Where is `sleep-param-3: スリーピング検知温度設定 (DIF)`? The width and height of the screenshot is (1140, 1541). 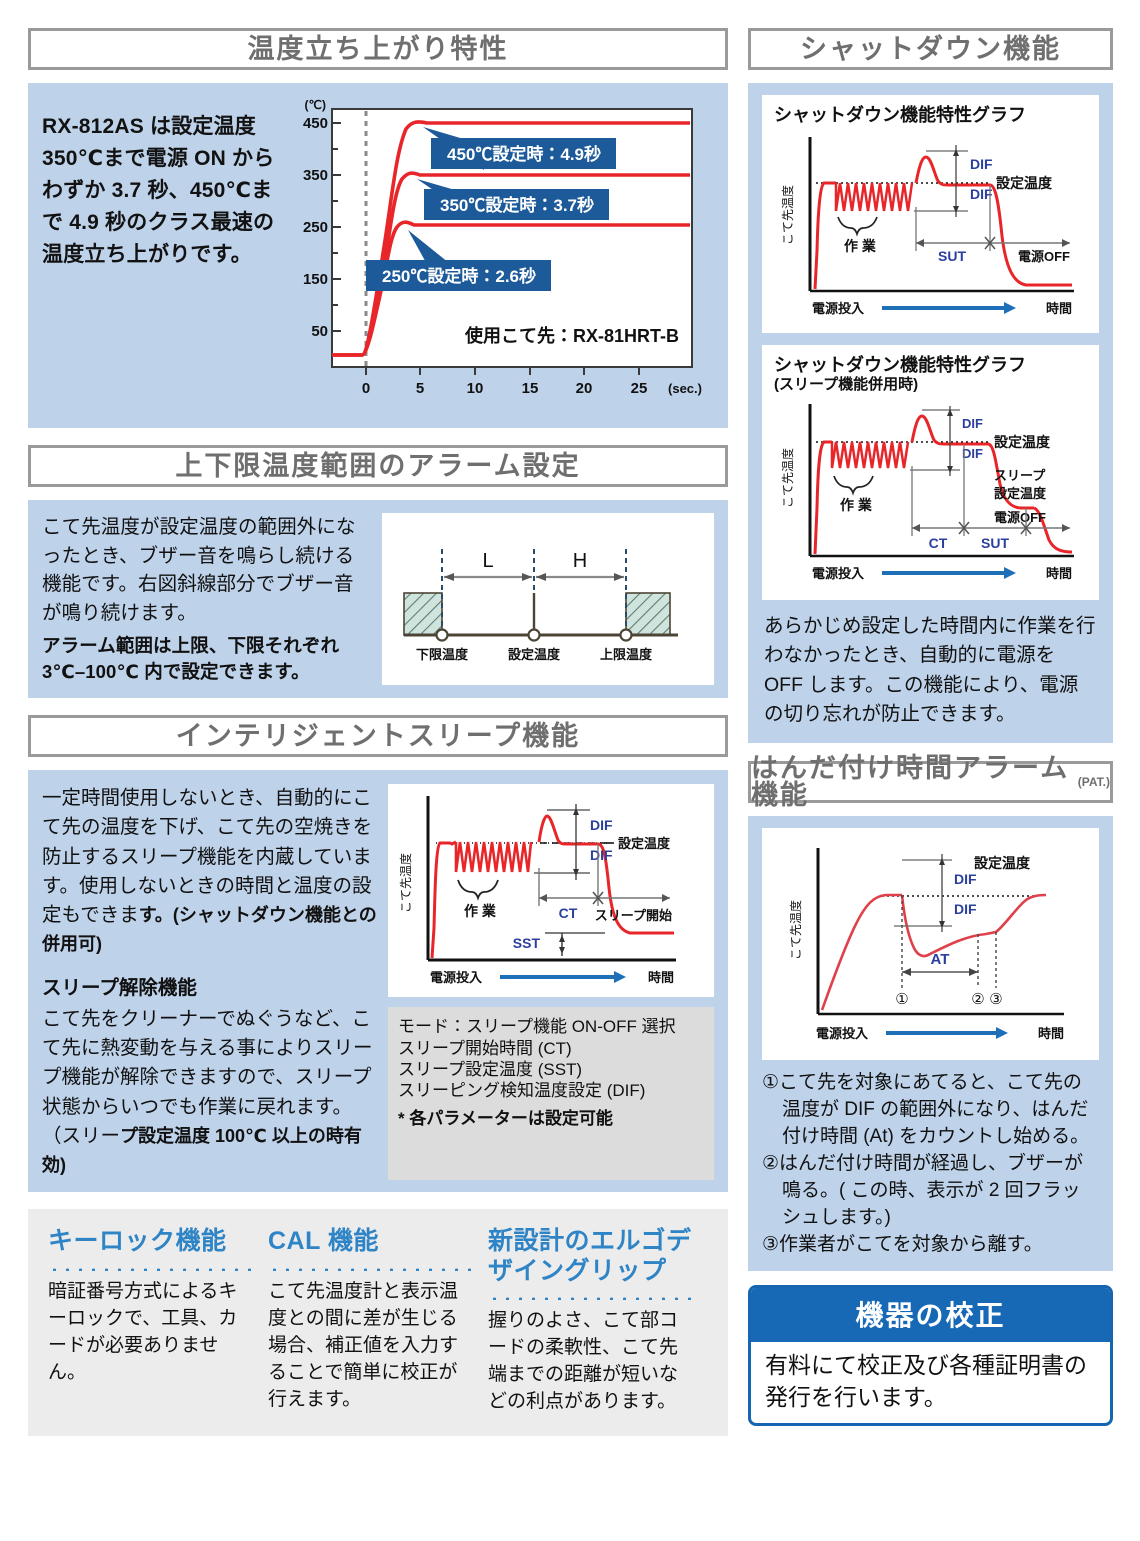 sleep-param-3: スリーピング検知温度設定 (DIF) is located at coordinates (522, 1091).